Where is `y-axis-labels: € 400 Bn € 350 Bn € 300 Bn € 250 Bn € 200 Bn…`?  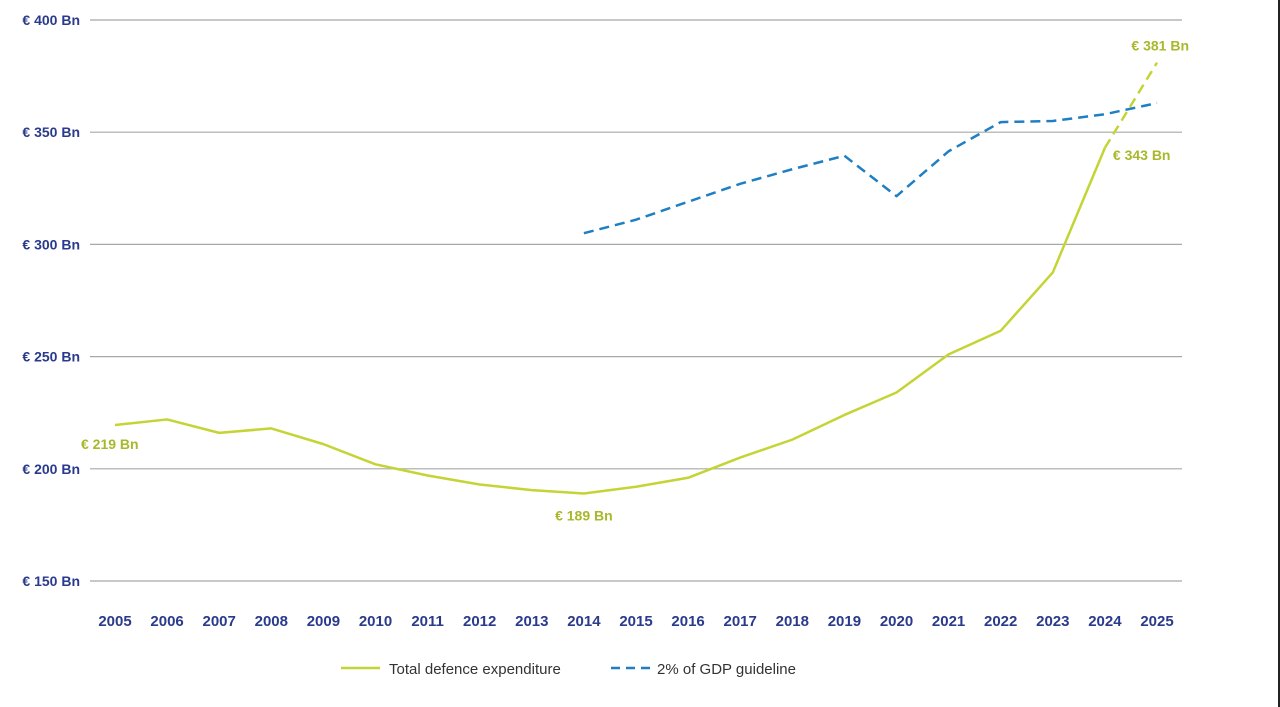
y-axis-labels: € 400 Bn € 350 Bn € 300 Bn € 250 Bn € 200 Bn… is located at coordinates (51, 300).